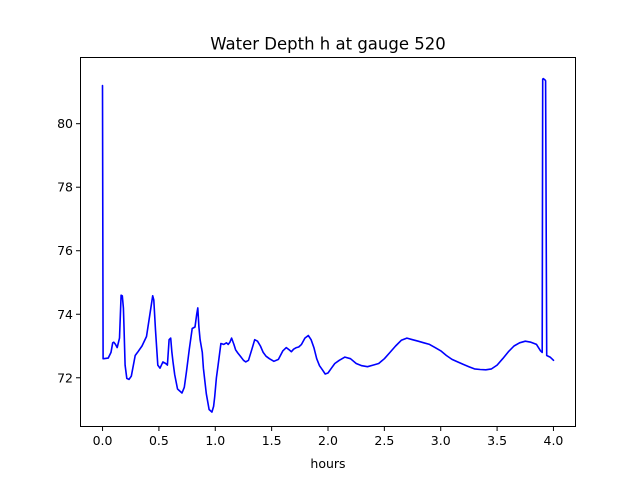 This screenshot has width=640, height=480. Describe the element at coordinates (215, 440) in the screenshot. I see `x-tick-label: 1.0` at that location.